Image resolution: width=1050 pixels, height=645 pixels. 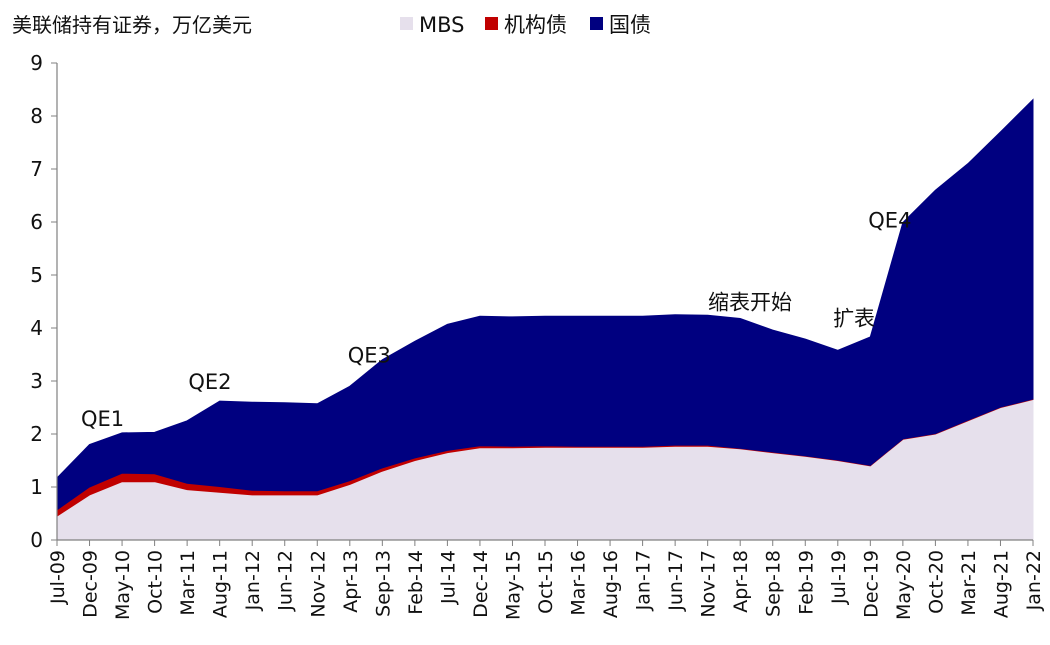 What do you see at coordinates (969, 583) in the screenshot?
I see `x-tick-label: Mar-21` at bounding box center [969, 583].